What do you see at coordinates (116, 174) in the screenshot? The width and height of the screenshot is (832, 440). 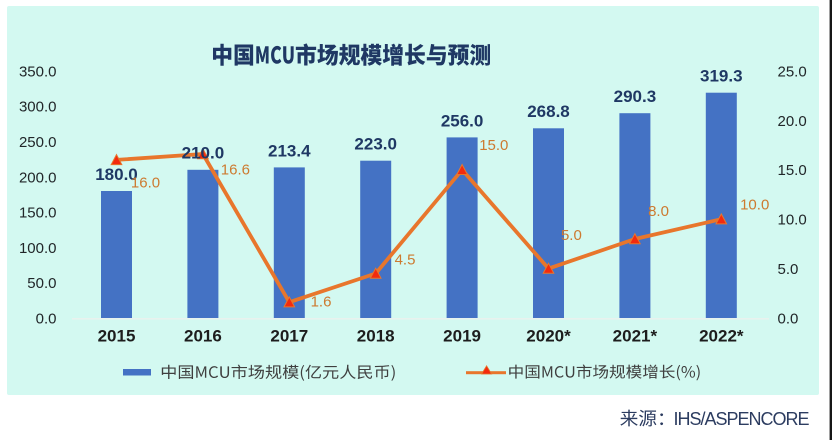 I see `svg-text: 180.0` at bounding box center [116, 174].